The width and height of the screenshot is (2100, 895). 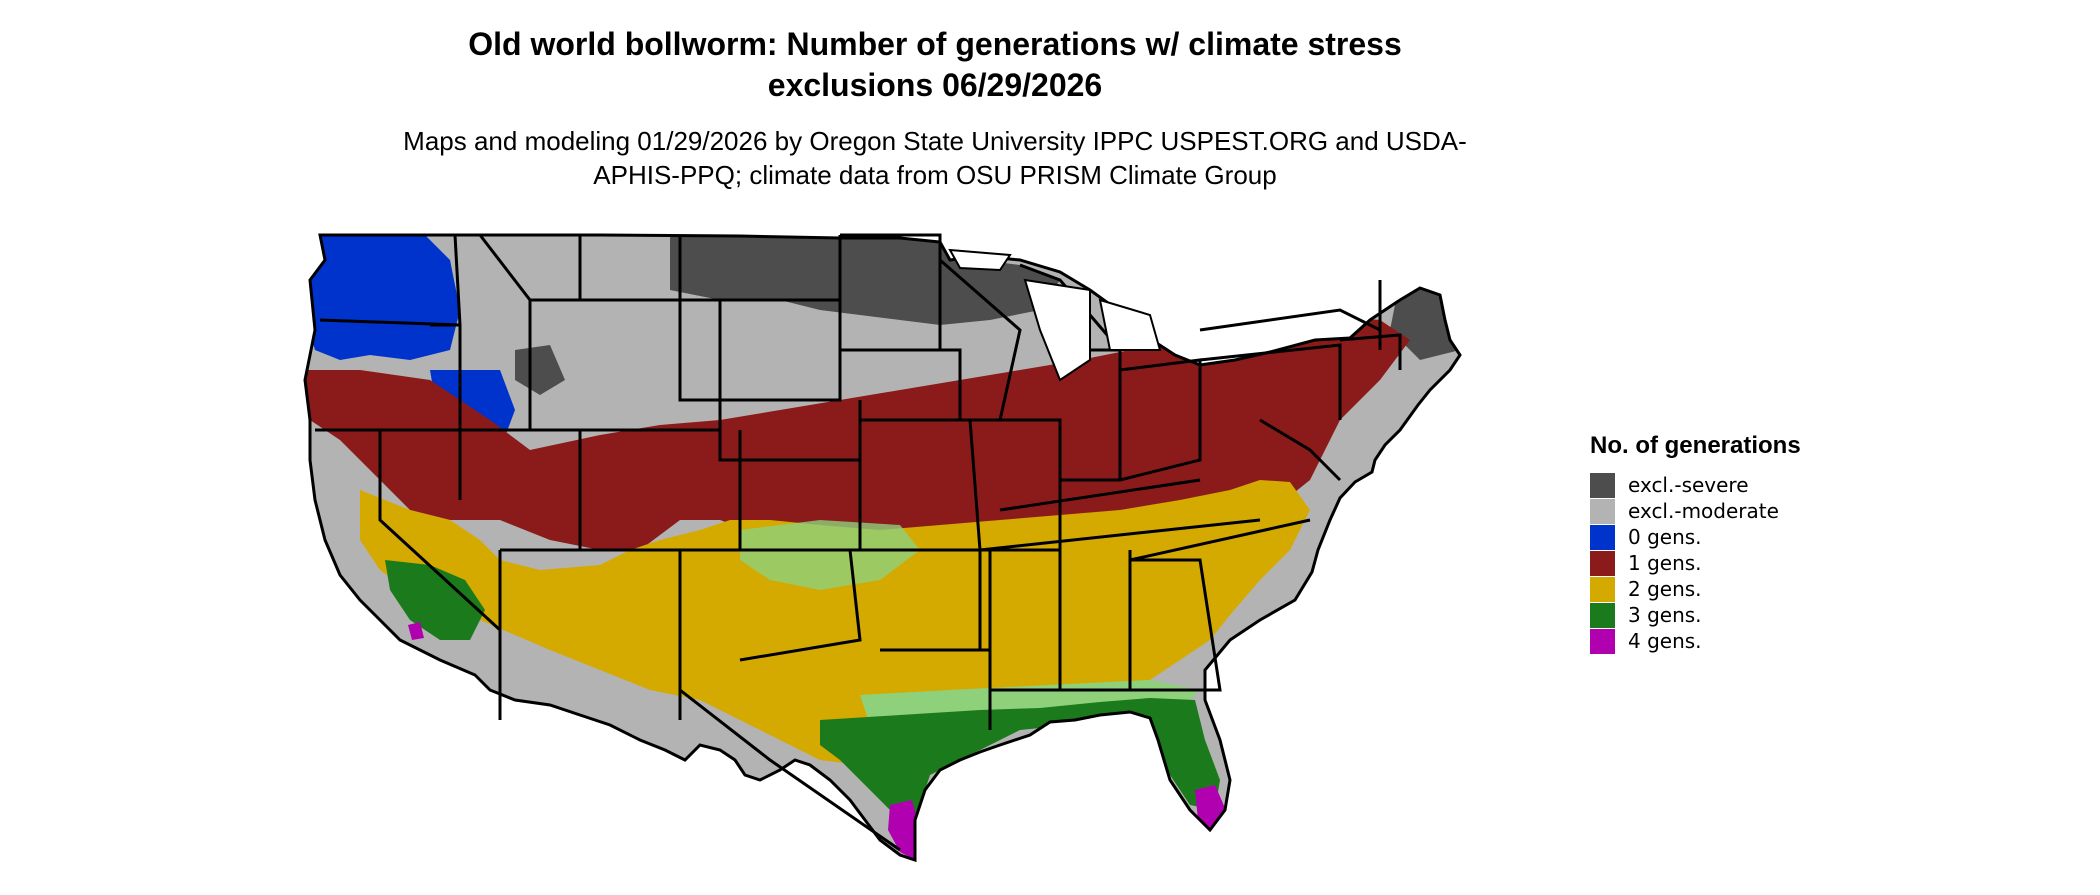 I want to click on border-pa, so click(x=1270, y=381).